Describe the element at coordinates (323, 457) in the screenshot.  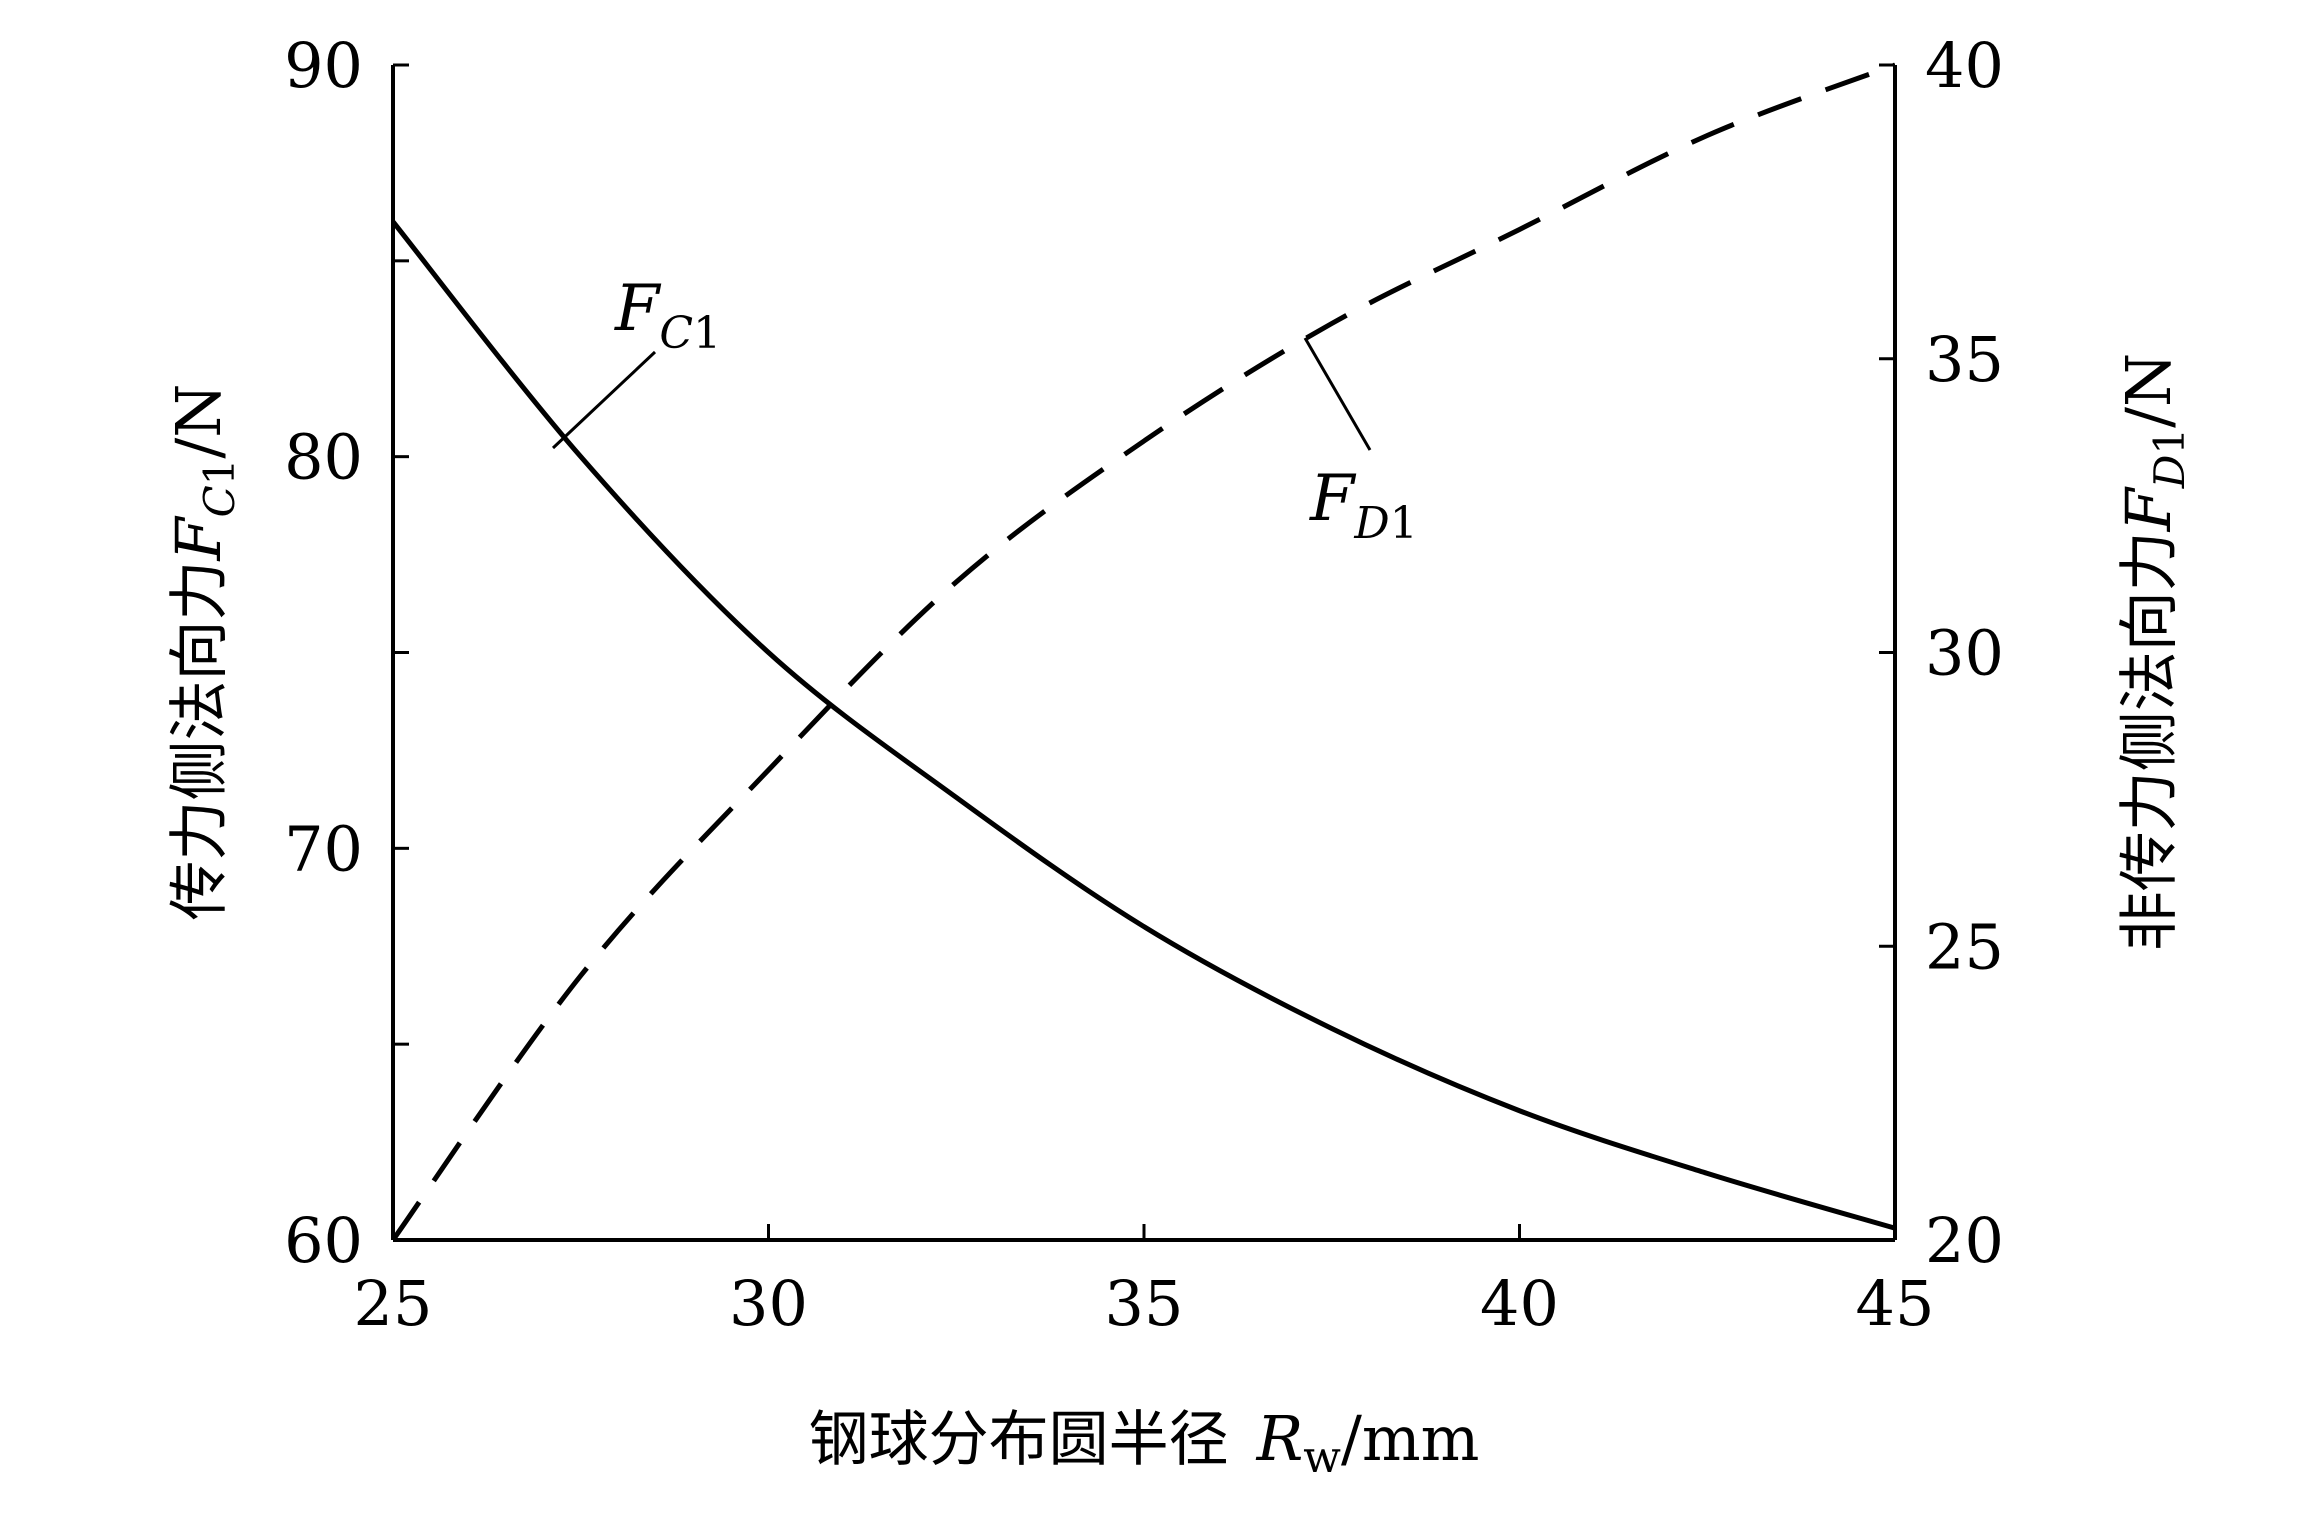
I see `y-left-tick-label: 80` at that location.